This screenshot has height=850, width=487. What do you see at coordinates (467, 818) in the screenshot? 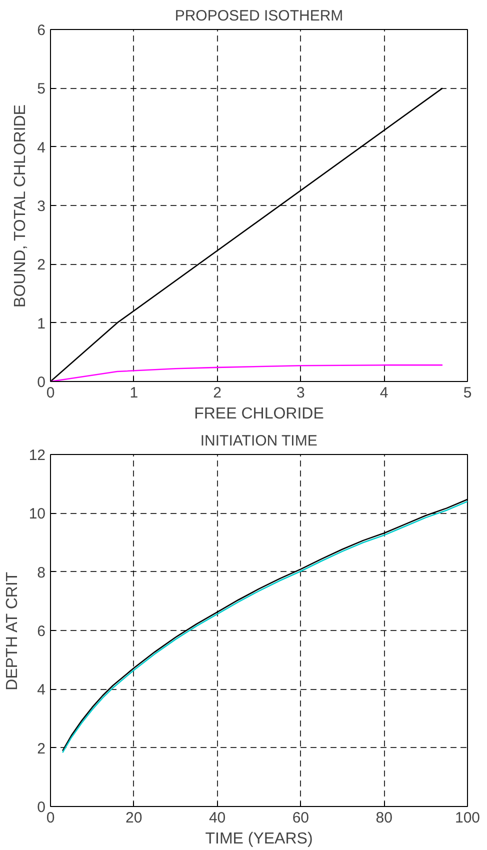
I see `x-tick-label: 100` at bounding box center [467, 818].